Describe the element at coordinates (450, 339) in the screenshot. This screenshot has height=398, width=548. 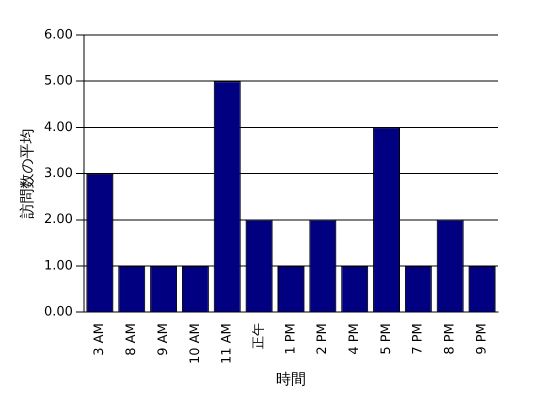
I see `x-tick-label: 8 PM` at that location.